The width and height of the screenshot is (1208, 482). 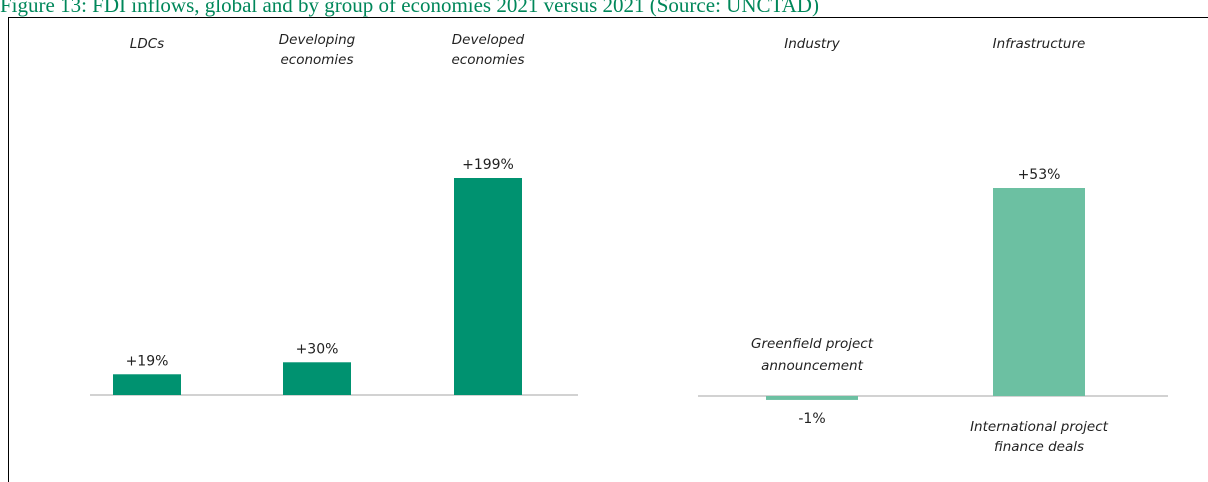 What do you see at coordinates (1039, 447) in the screenshot?
I see `category-label: finance deals` at bounding box center [1039, 447].